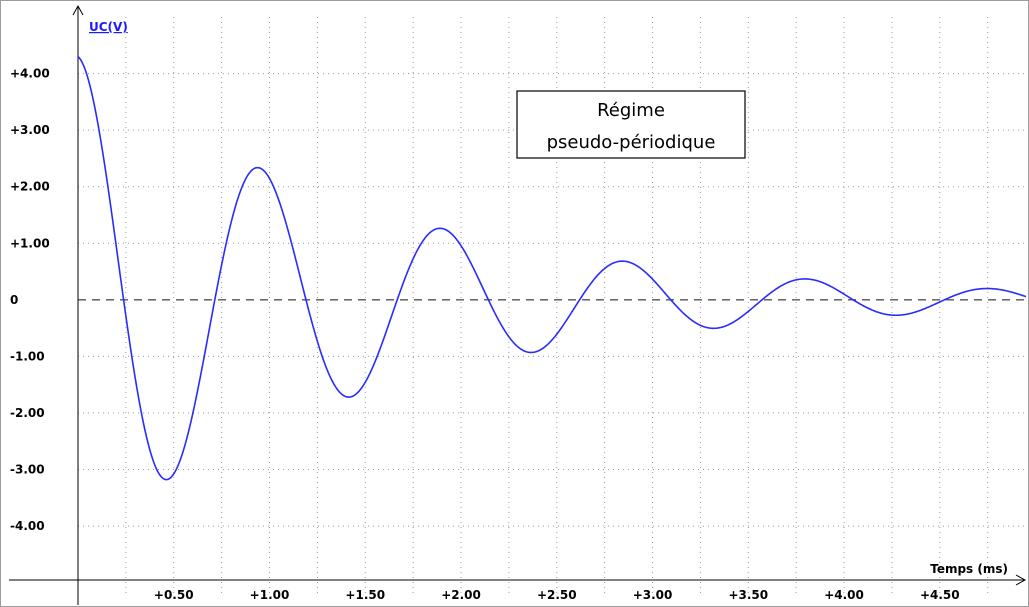  I want to click on x-tick-label: +3.50, so click(748, 595).